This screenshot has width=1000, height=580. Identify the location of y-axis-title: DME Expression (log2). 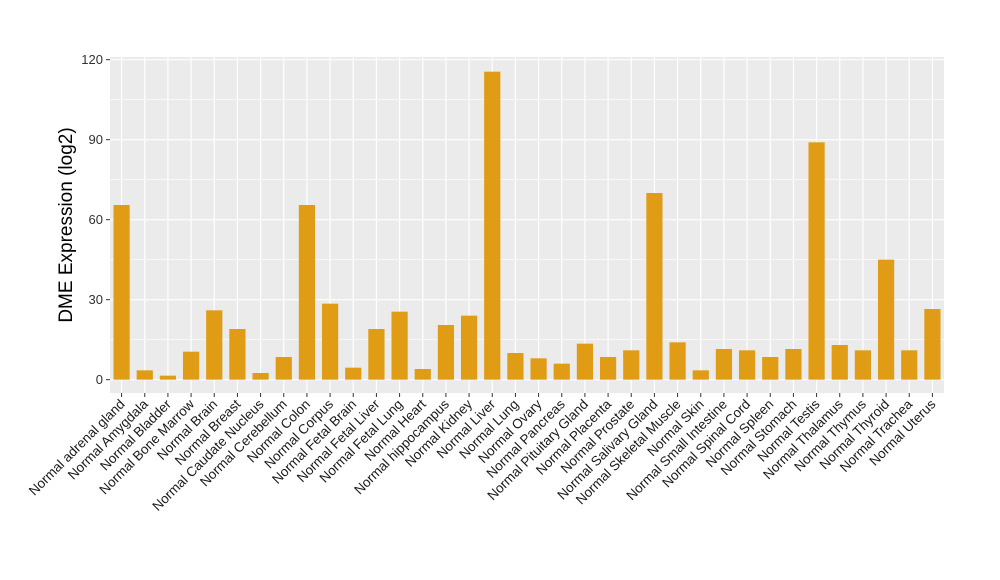
(66, 224).